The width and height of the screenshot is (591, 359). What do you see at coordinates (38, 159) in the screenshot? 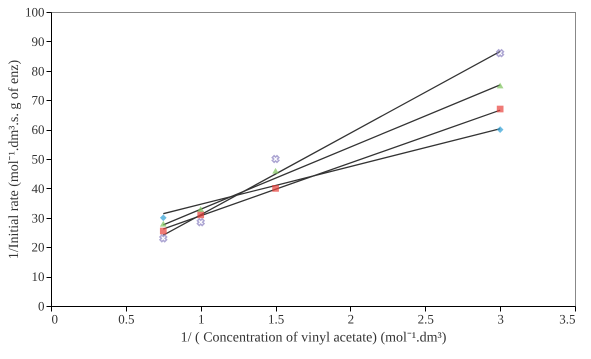
I see `y-tick-label: 50` at bounding box center [38, 159].